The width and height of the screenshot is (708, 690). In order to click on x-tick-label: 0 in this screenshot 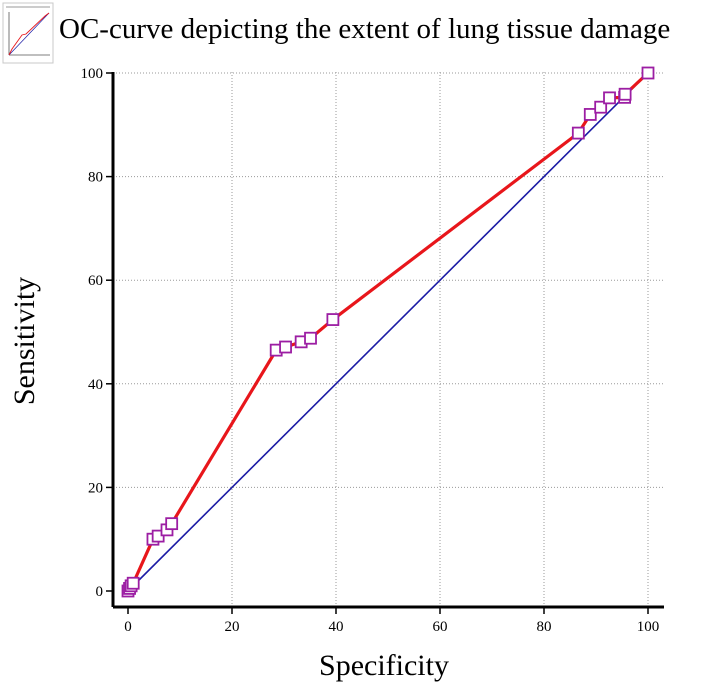, I will do `click(128, 627)`.